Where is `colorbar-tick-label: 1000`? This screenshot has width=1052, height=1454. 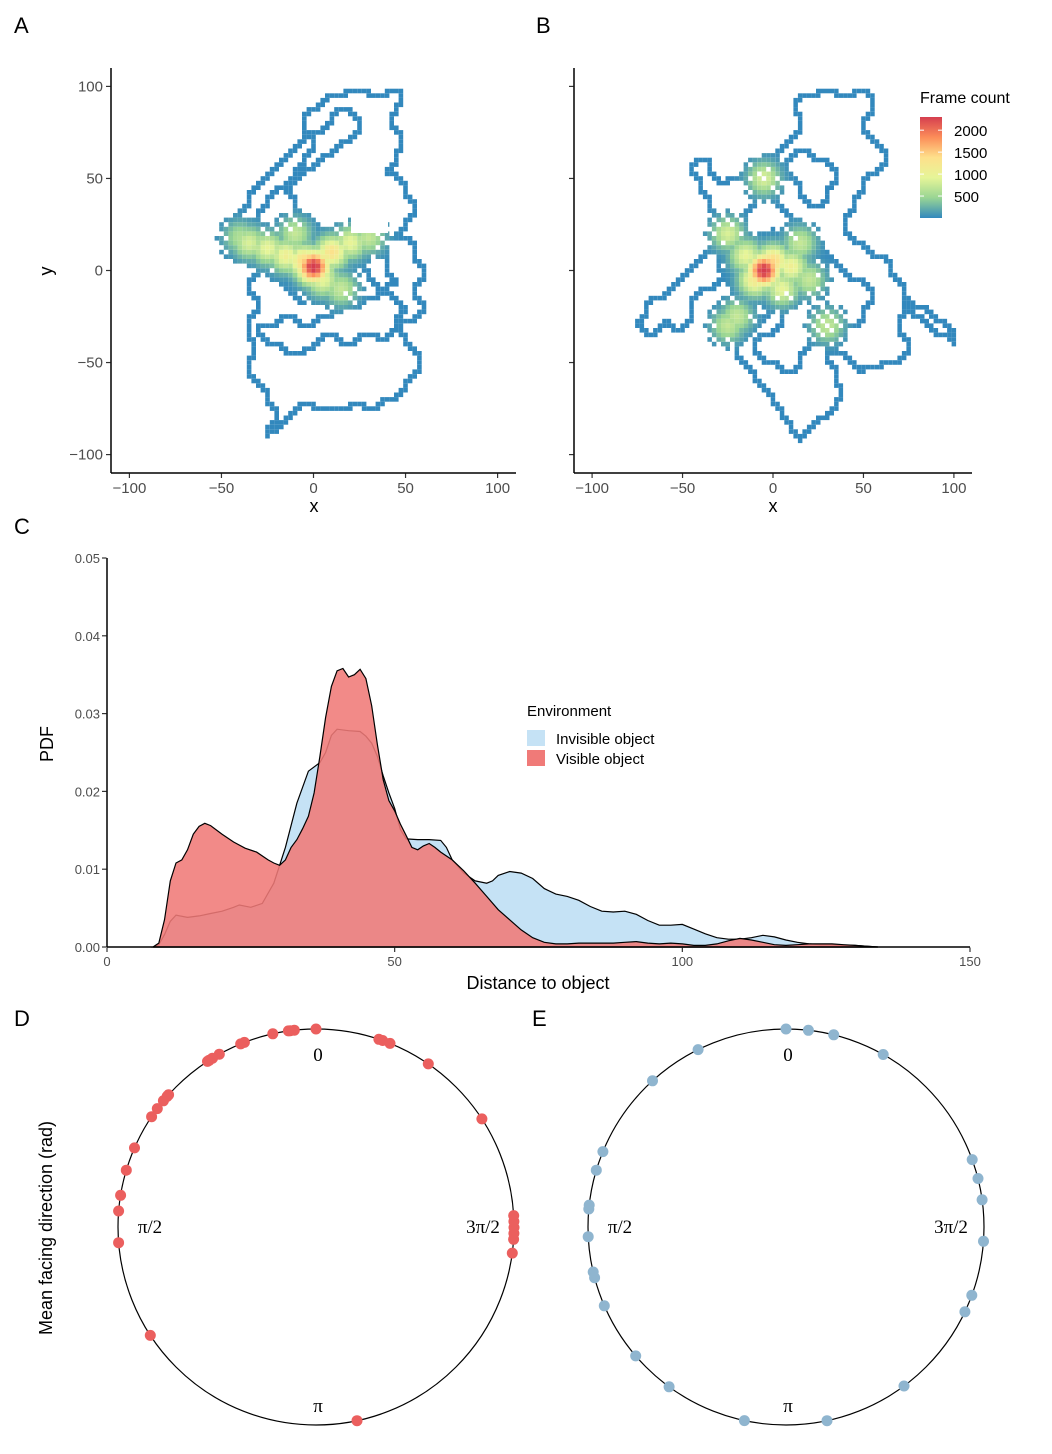 colorbar-tick-label: 1000 is located at coordinates (970, 175).